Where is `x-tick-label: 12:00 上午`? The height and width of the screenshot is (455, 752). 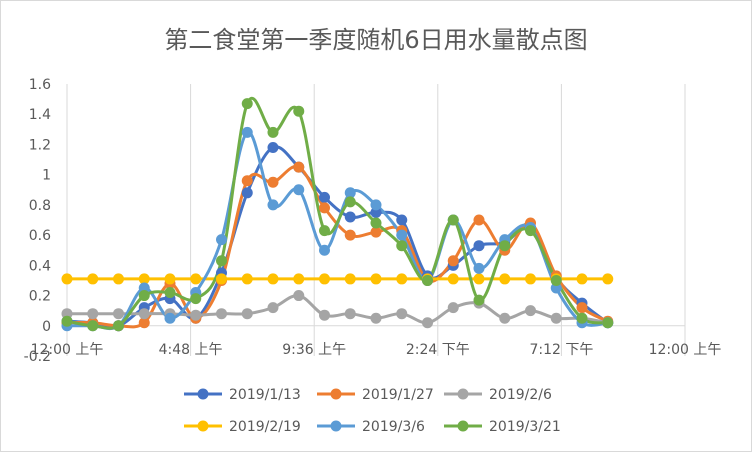
x-tick-label: 12:00 上午 is located at coordinates (685, 350).